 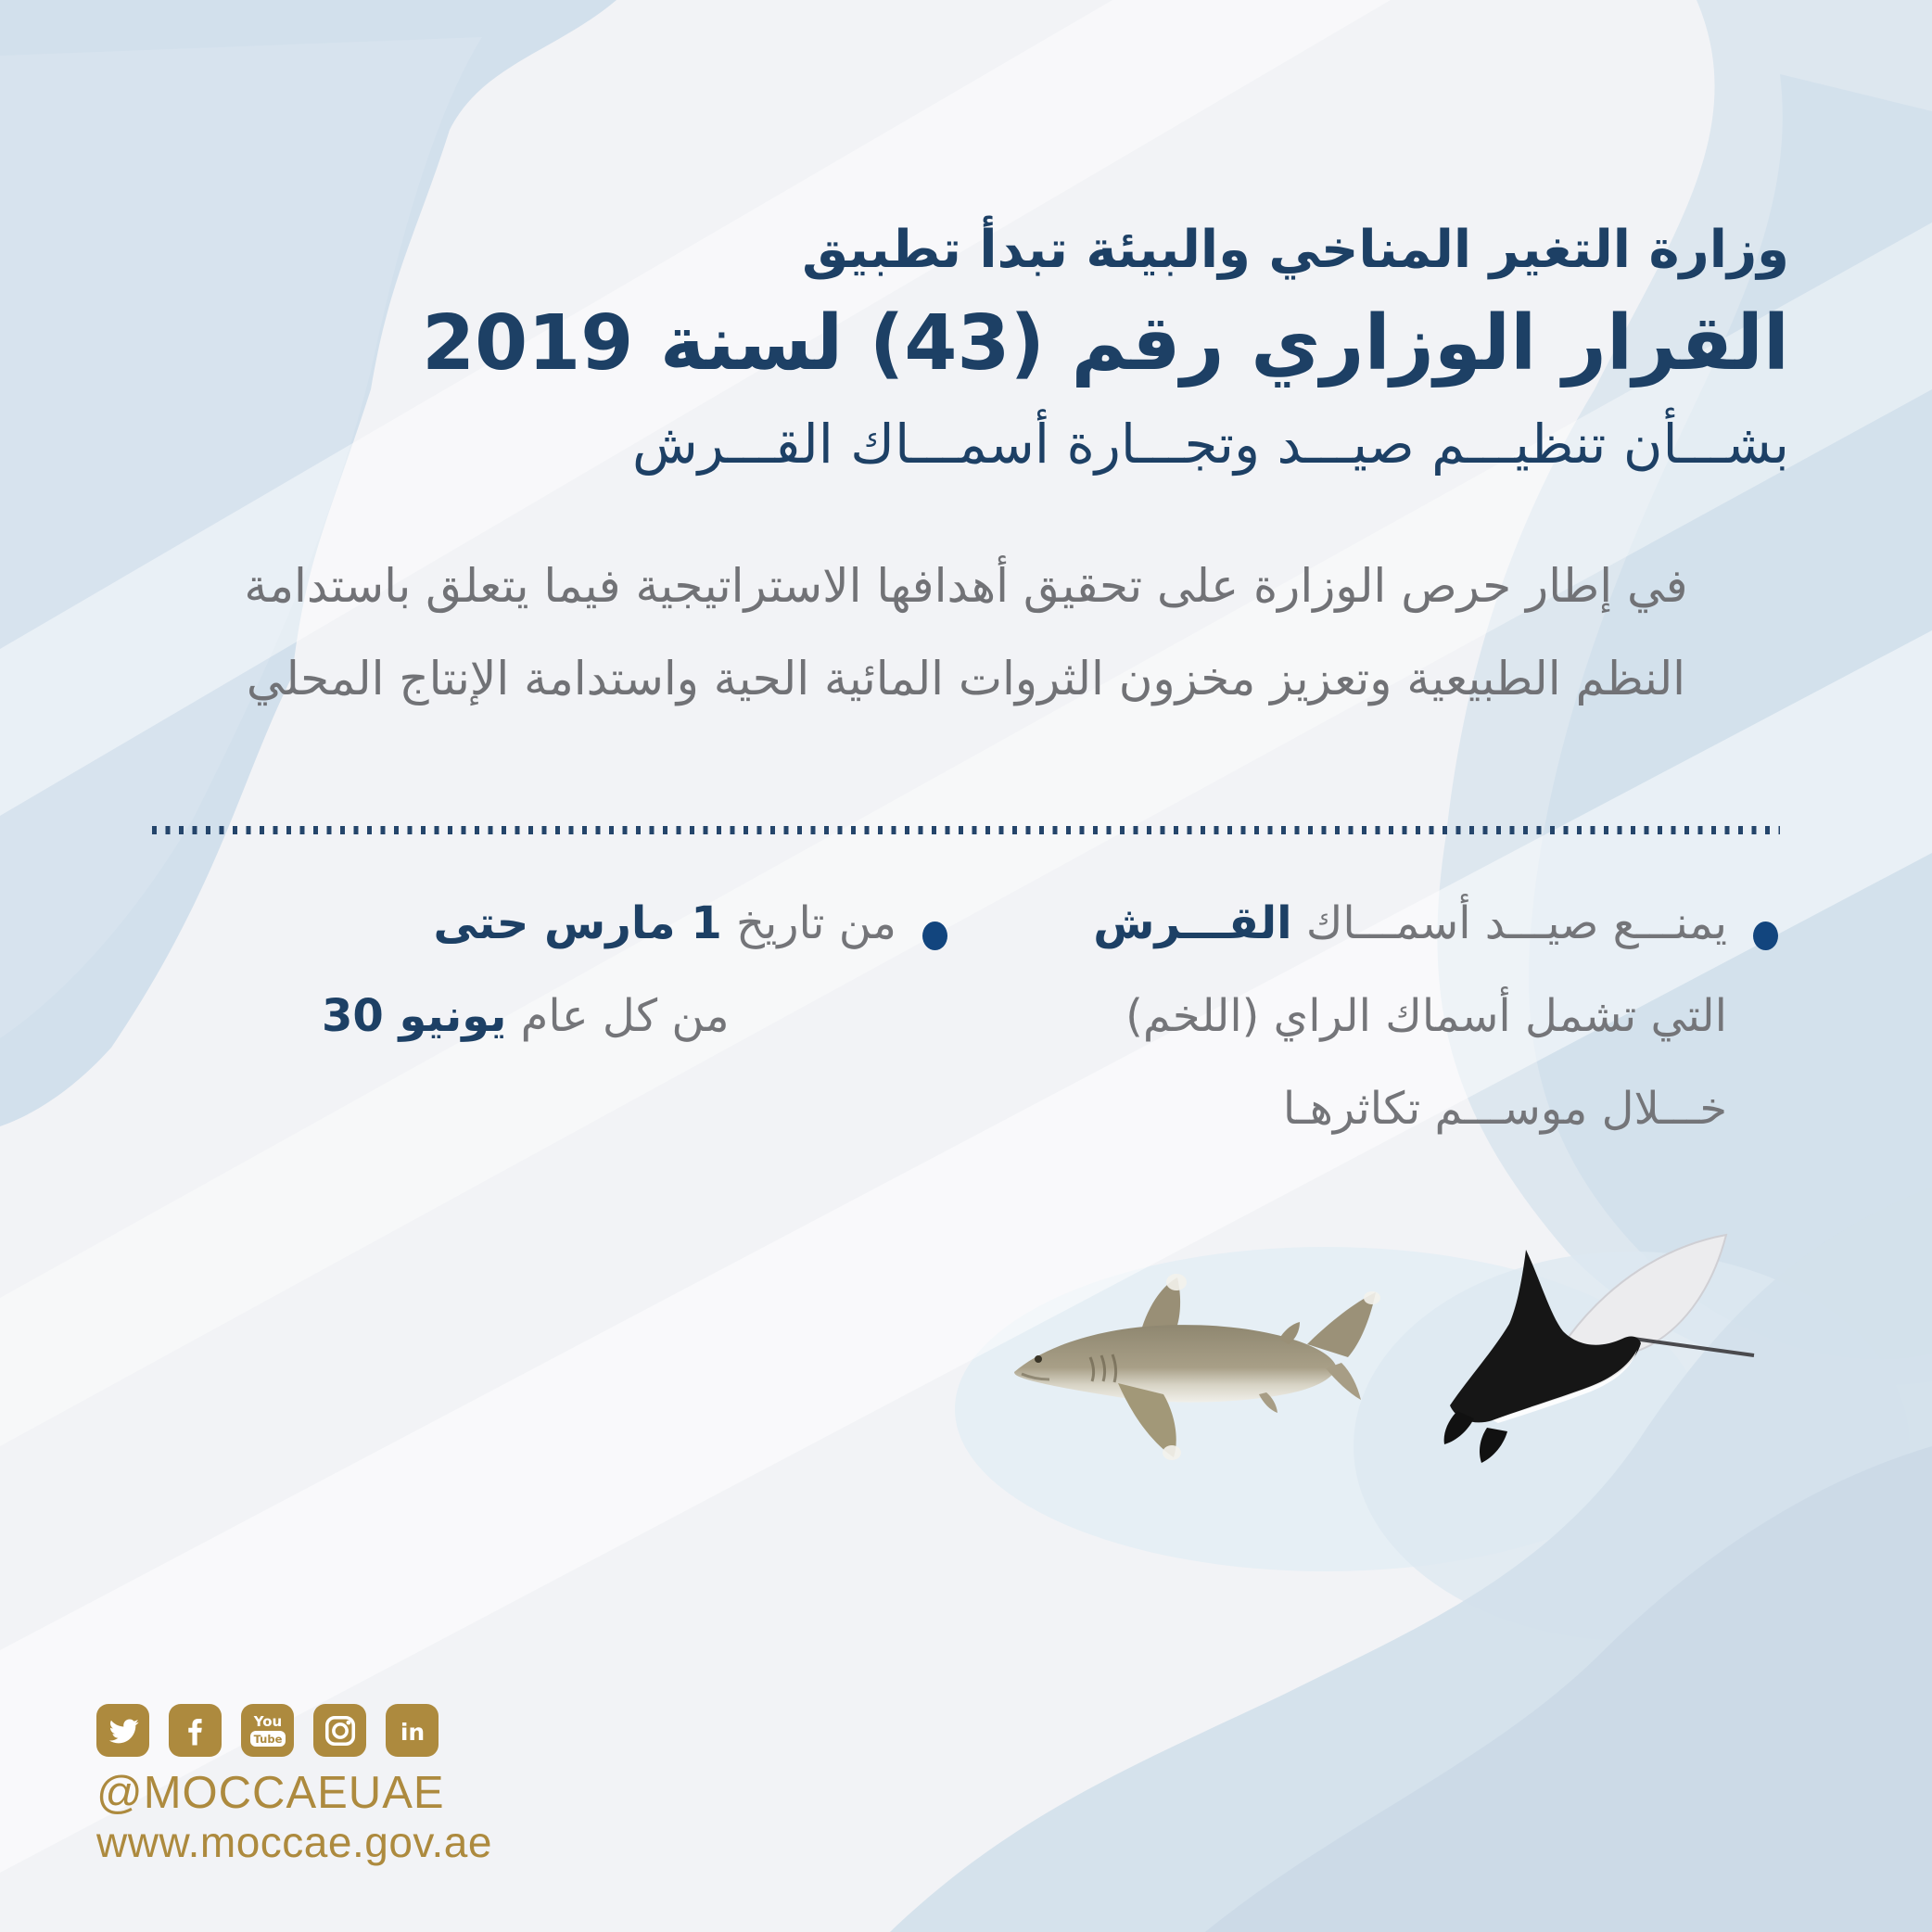 I want to click on manta-ray-icon, so click(x=1599, y=1348).